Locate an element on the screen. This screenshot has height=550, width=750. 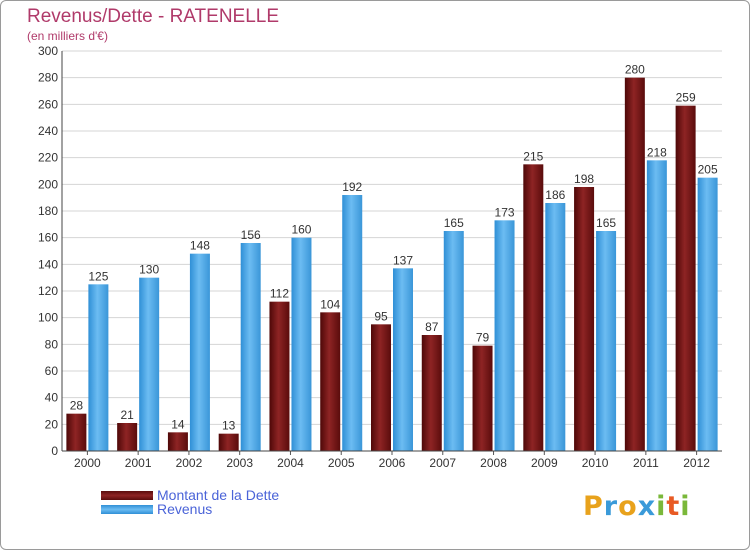
legend-item-debt: Montant de la Dette is located at coordinates (190, 495).